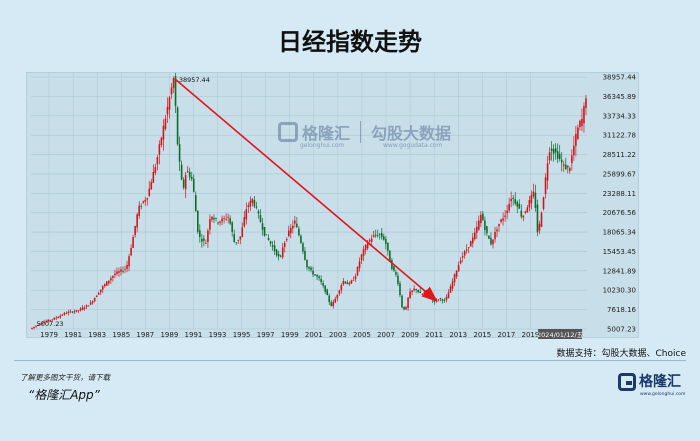 The image size is (700, 441). I want to click on footer-logo-url: www.gelonghui.com, so click(663, 394).